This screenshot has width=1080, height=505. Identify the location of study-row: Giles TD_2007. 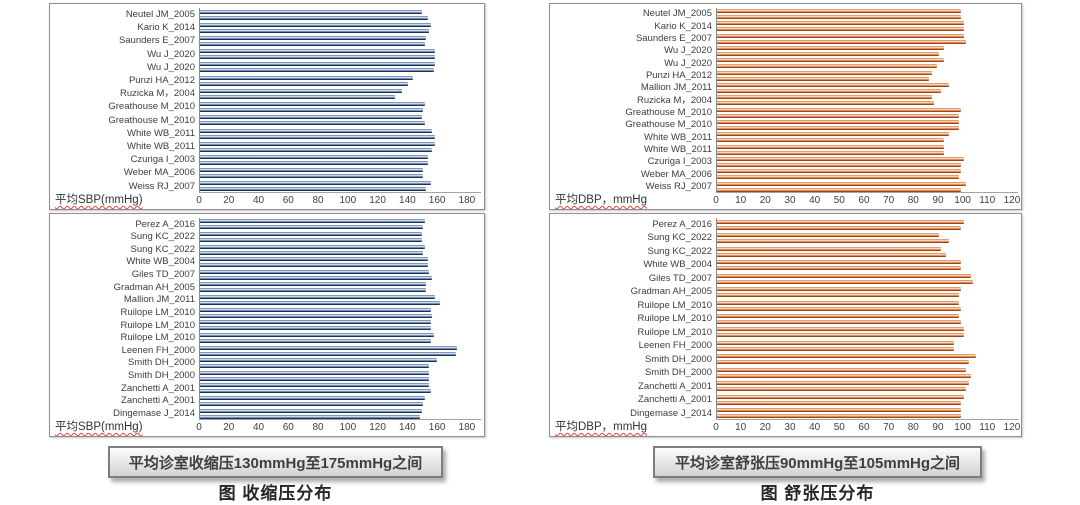
(266, 275).